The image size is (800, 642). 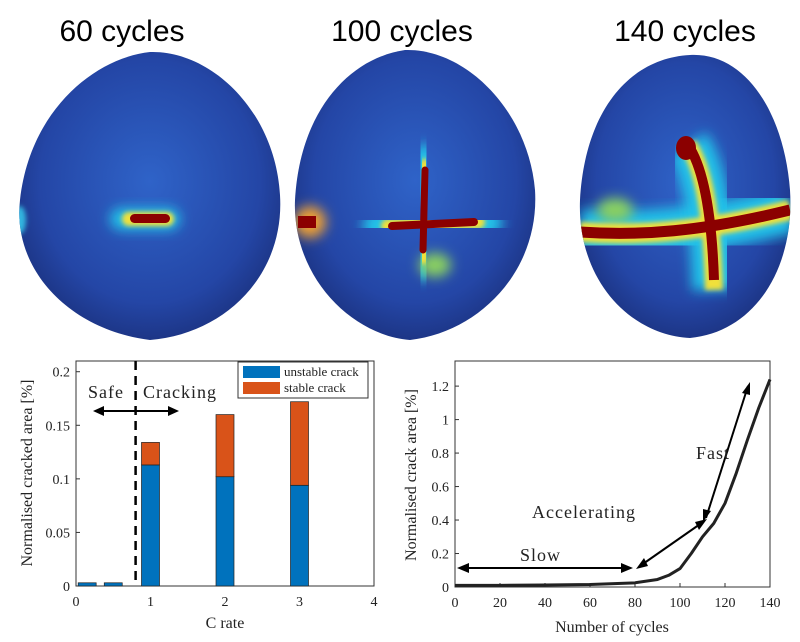 I want to click on crack-area-line, so click(x=613, y=482).